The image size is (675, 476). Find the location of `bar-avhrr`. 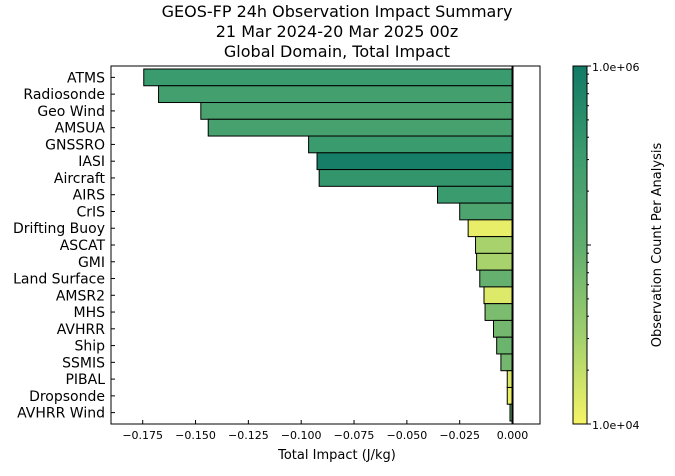

bar-avhrr is located at coordinates (503, 328).